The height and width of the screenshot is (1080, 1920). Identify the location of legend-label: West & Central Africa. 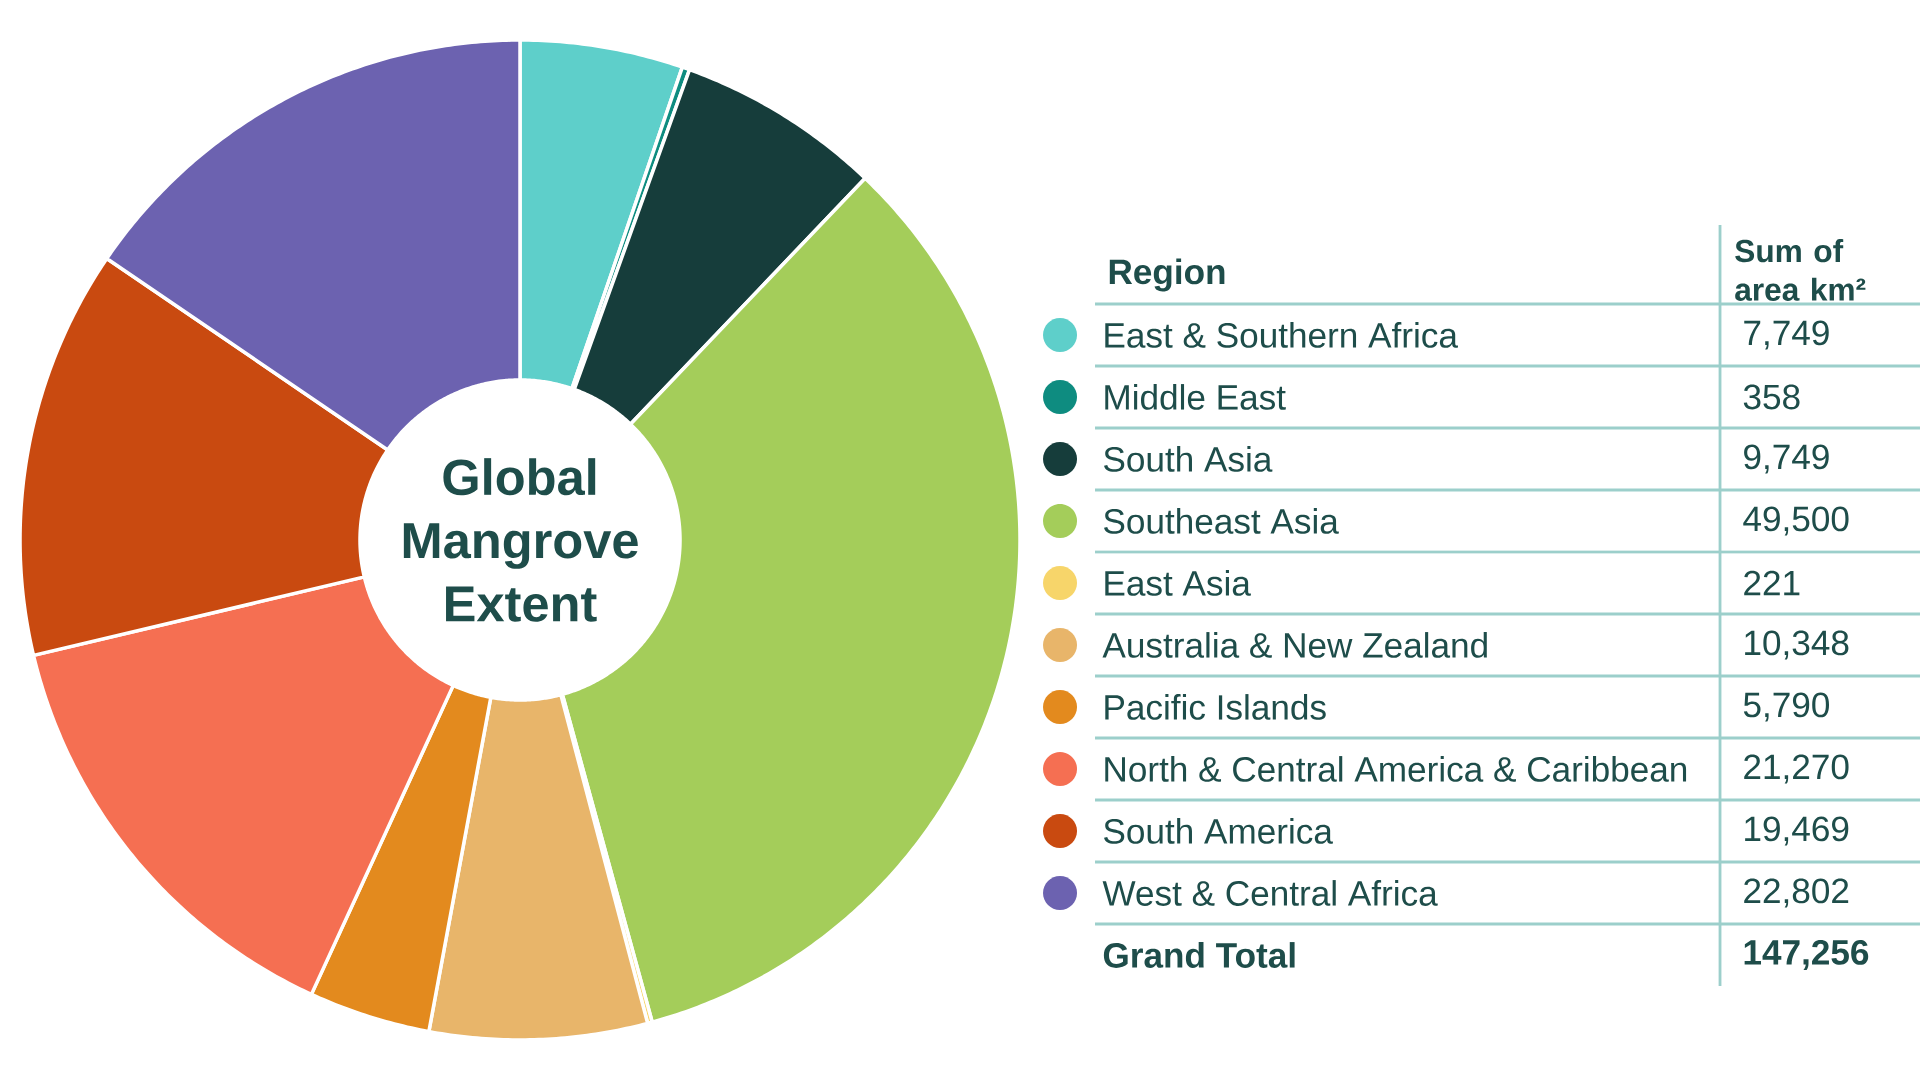
(1270, 893).